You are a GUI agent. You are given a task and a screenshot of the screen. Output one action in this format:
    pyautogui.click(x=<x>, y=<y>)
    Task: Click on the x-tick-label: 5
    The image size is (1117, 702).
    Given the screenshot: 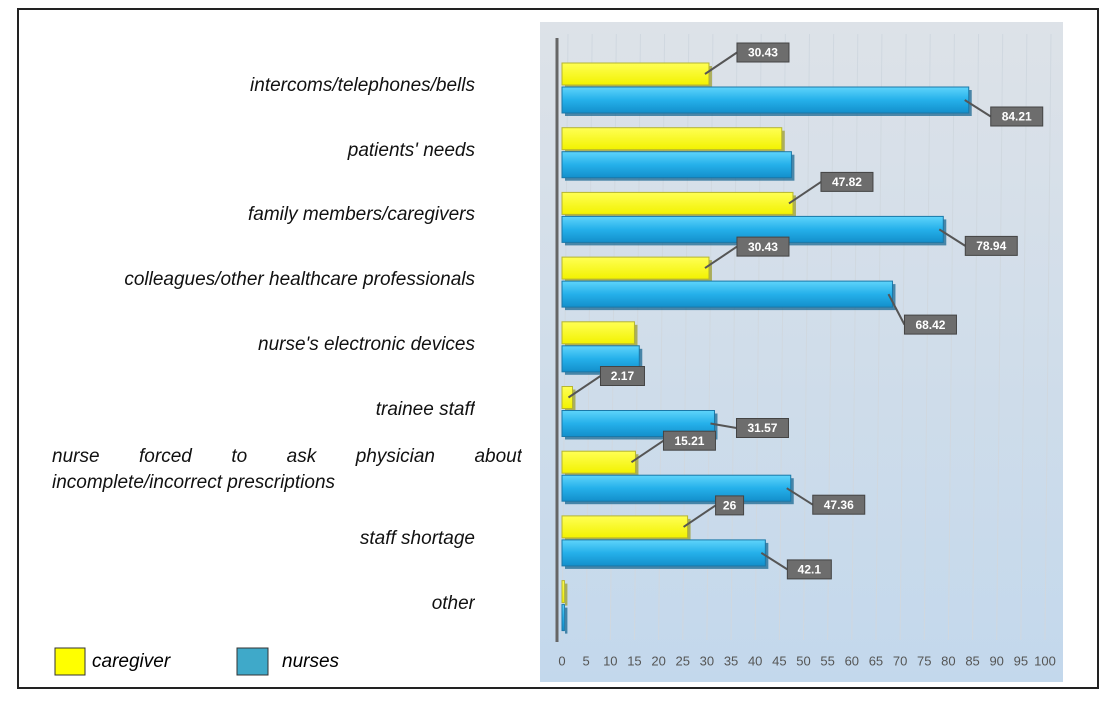 What is the action you would take?
    pyautogui.click(x=586, y=660)
    